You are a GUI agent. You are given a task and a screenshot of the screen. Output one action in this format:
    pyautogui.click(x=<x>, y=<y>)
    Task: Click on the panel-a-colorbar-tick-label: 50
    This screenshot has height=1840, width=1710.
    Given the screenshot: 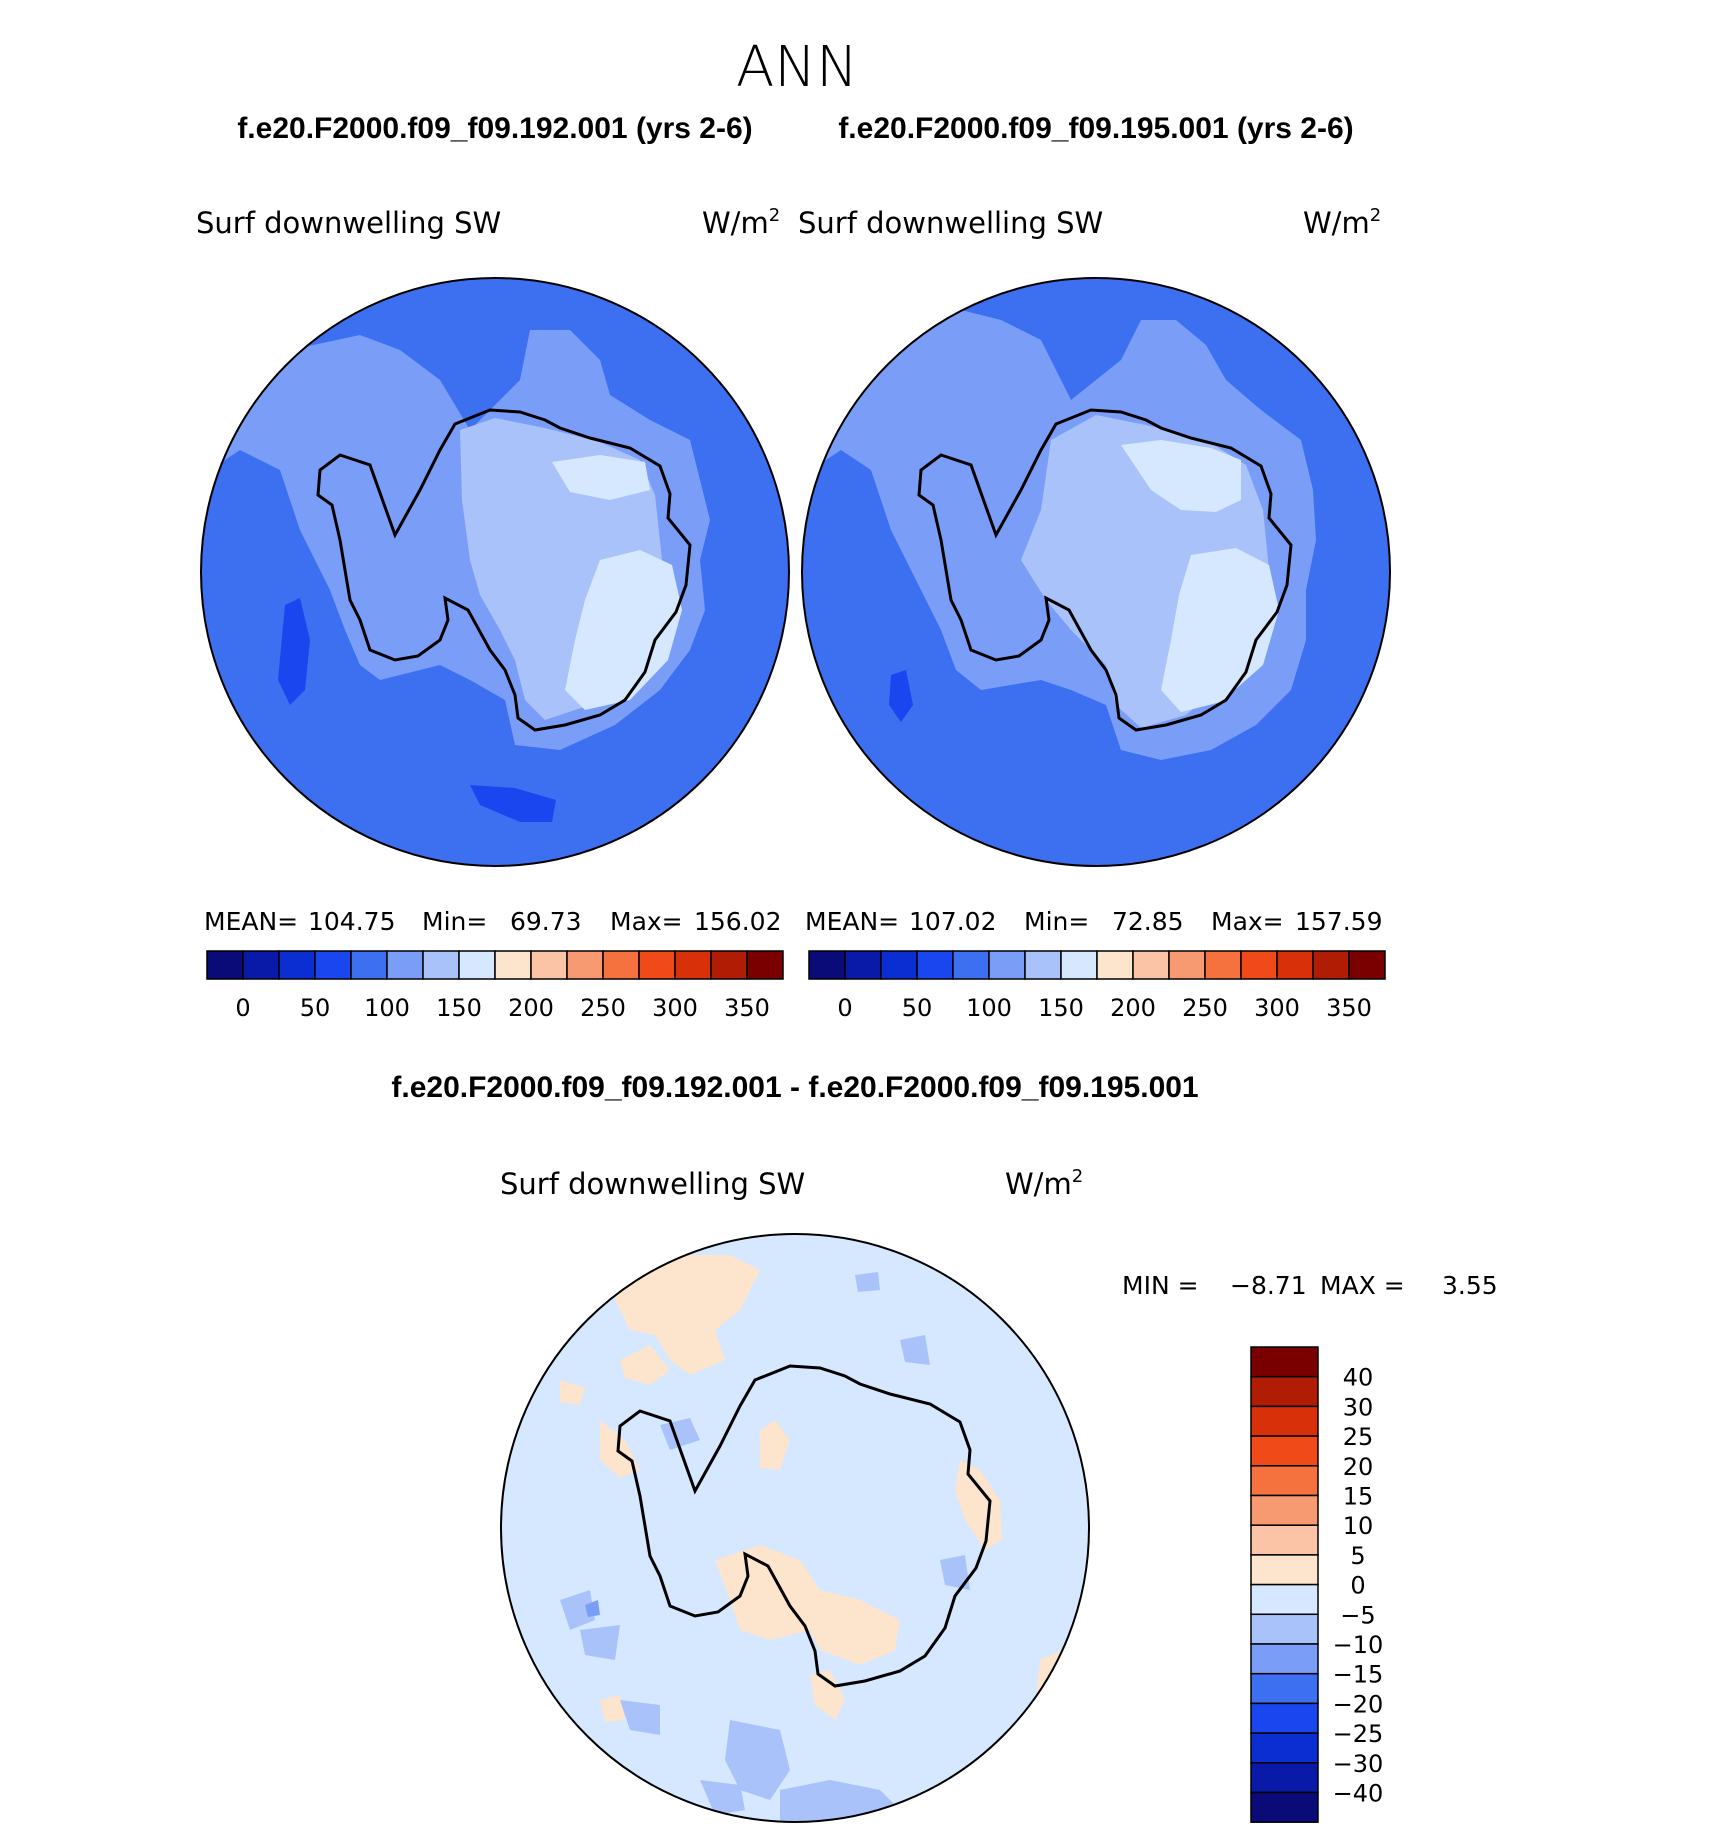 What is the action you would take?
    pyautogui.click(x=315, y=1008)
    